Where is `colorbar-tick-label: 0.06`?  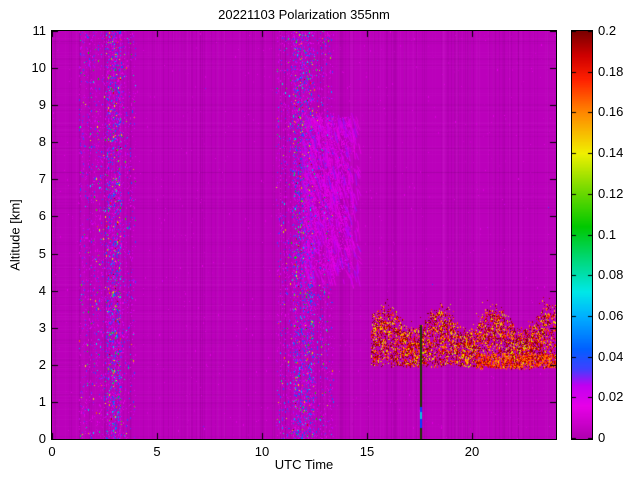 colorbar-tick-label: 0.06 is located at coordinates (611, 315).